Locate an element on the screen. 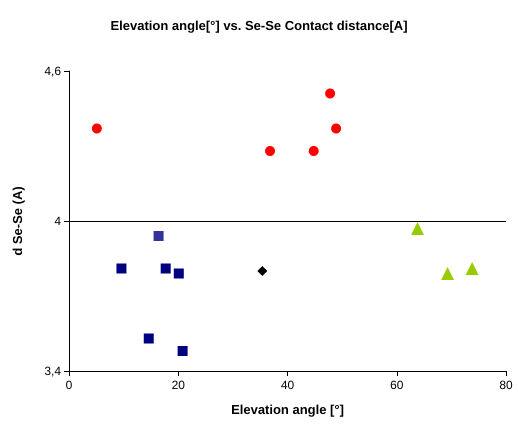  x-tick-label: 80 is located at coordinates (506, 385).